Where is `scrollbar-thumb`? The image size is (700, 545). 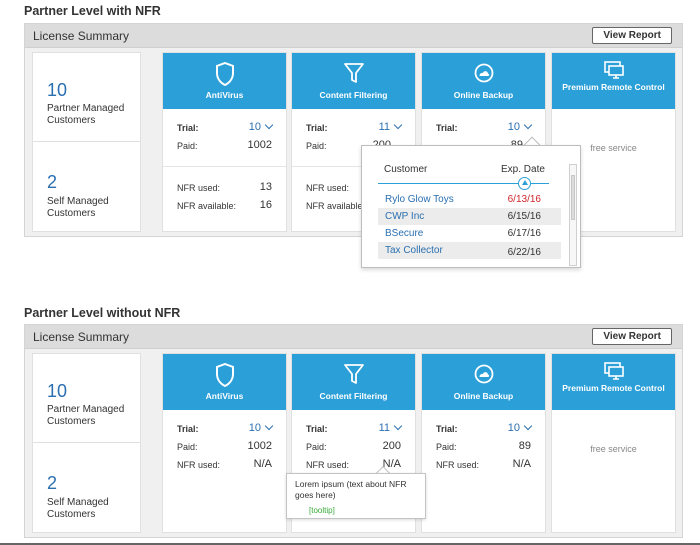 scrollbar-thumb is located at coordinates (573, 197).